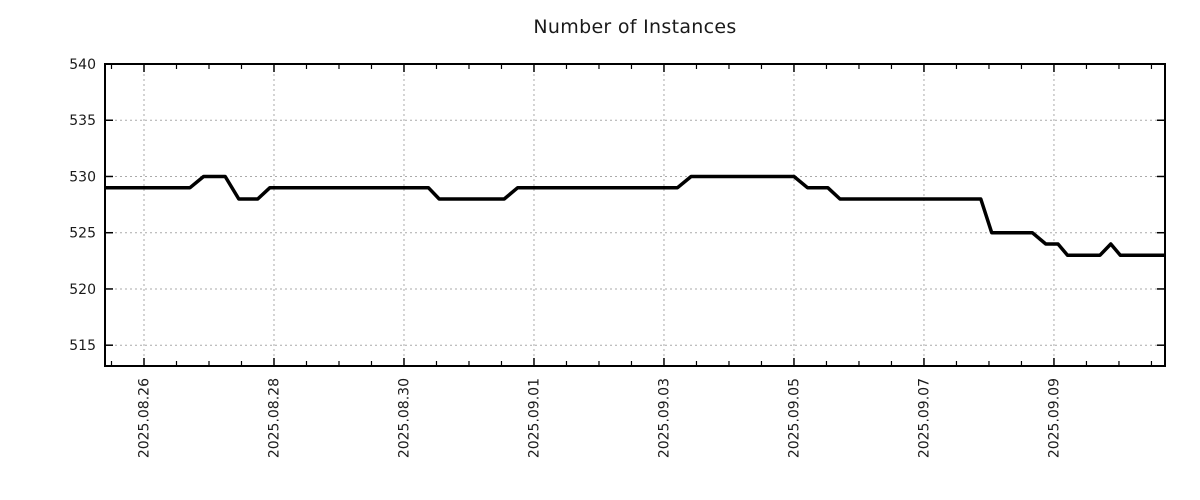 The width and height of the screenshot is (1200, 500). What do you see at coordinates (82, 290) in the screenshot?
I see `y-tick-label: 520` at bounding box center [82, 290].